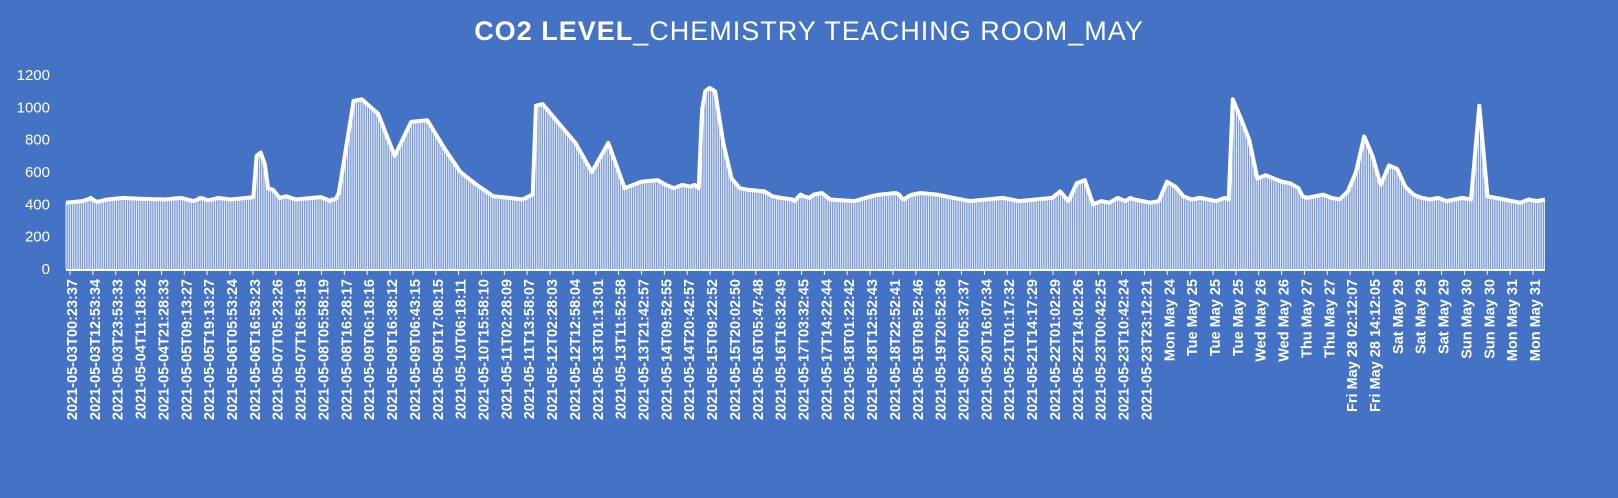 This screenshot has height=498, width=1618. What do you see at coordinates (782, 349) in the screenshot?
I see `x-tick-label: 2021-05-16T16:32:49` at bounding box center [782, 349].